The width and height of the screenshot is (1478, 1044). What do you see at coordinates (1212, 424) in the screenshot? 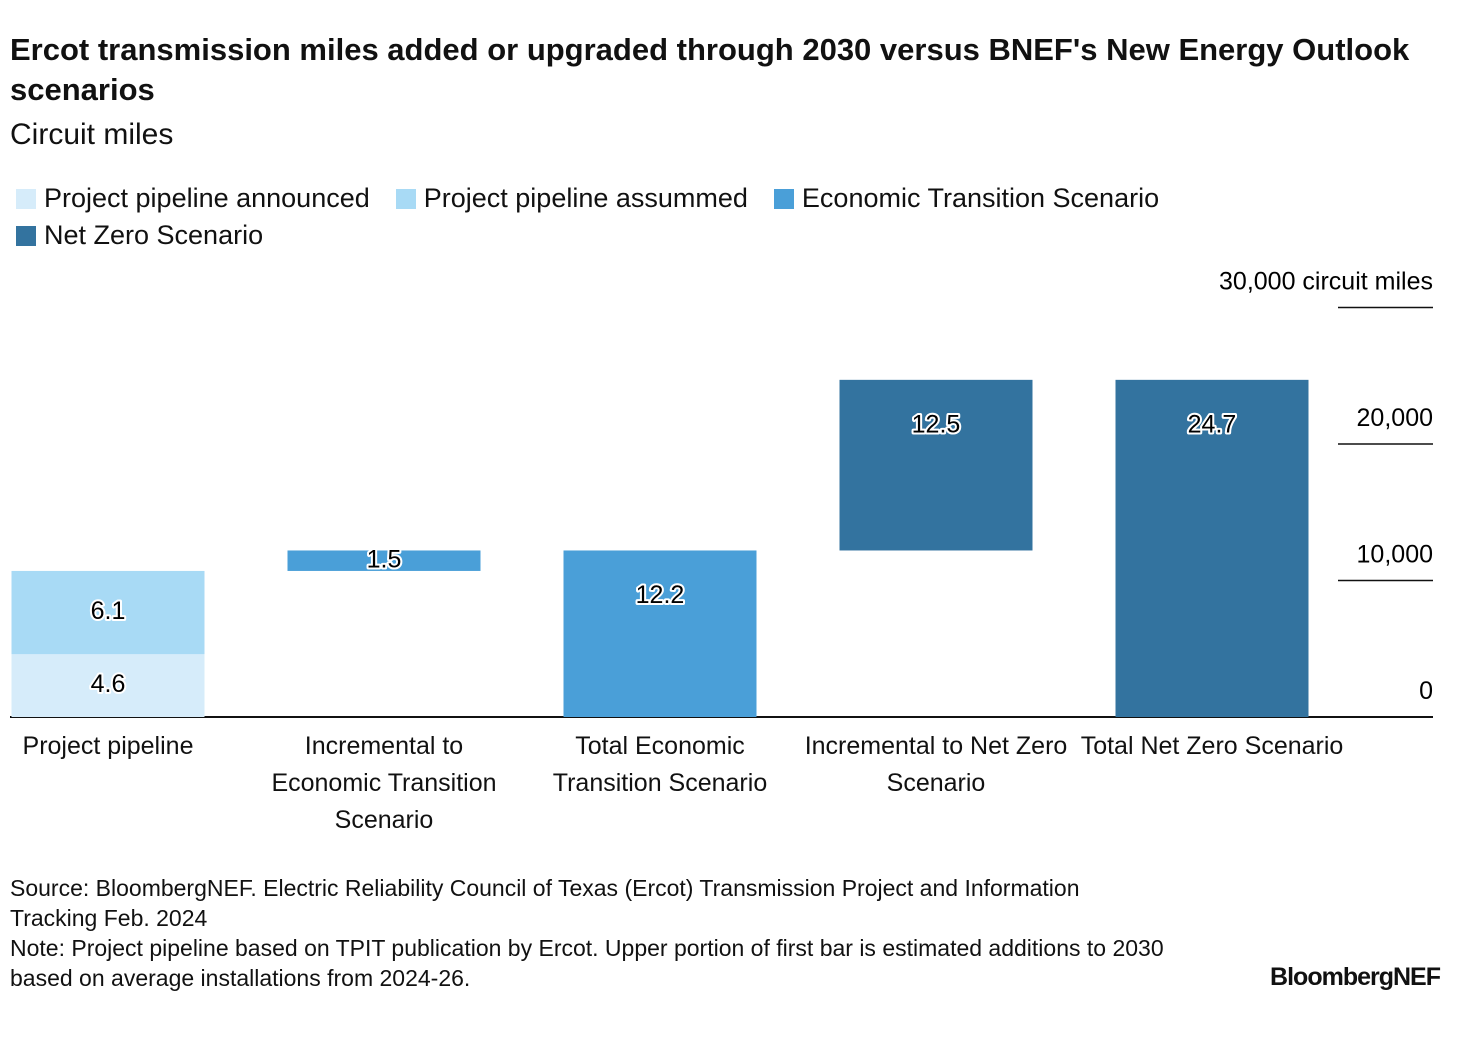
I see `data-label: 24.7` at bounding box center [1212, 424].